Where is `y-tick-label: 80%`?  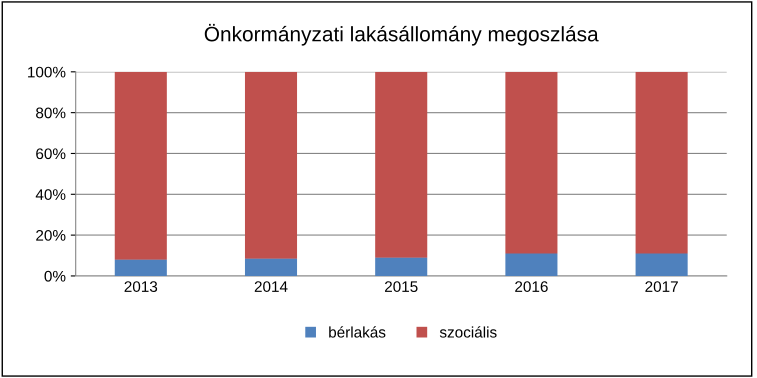
y-tick-label: 80% is located at coordinates (51, 113).